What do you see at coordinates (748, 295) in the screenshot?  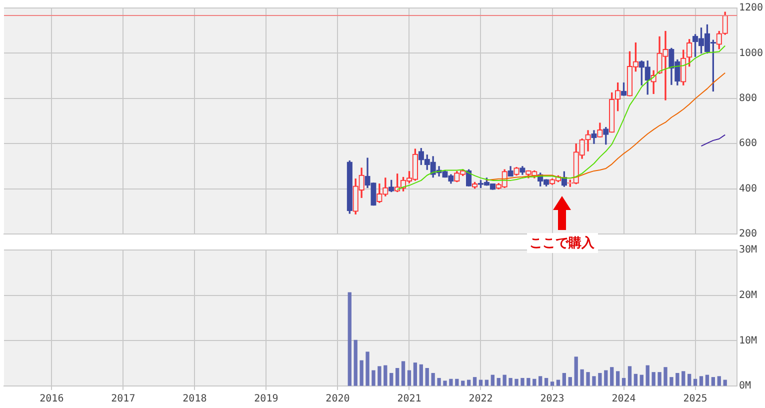 I see `y-tick-label: 20M` at bounding box center [748, 295].